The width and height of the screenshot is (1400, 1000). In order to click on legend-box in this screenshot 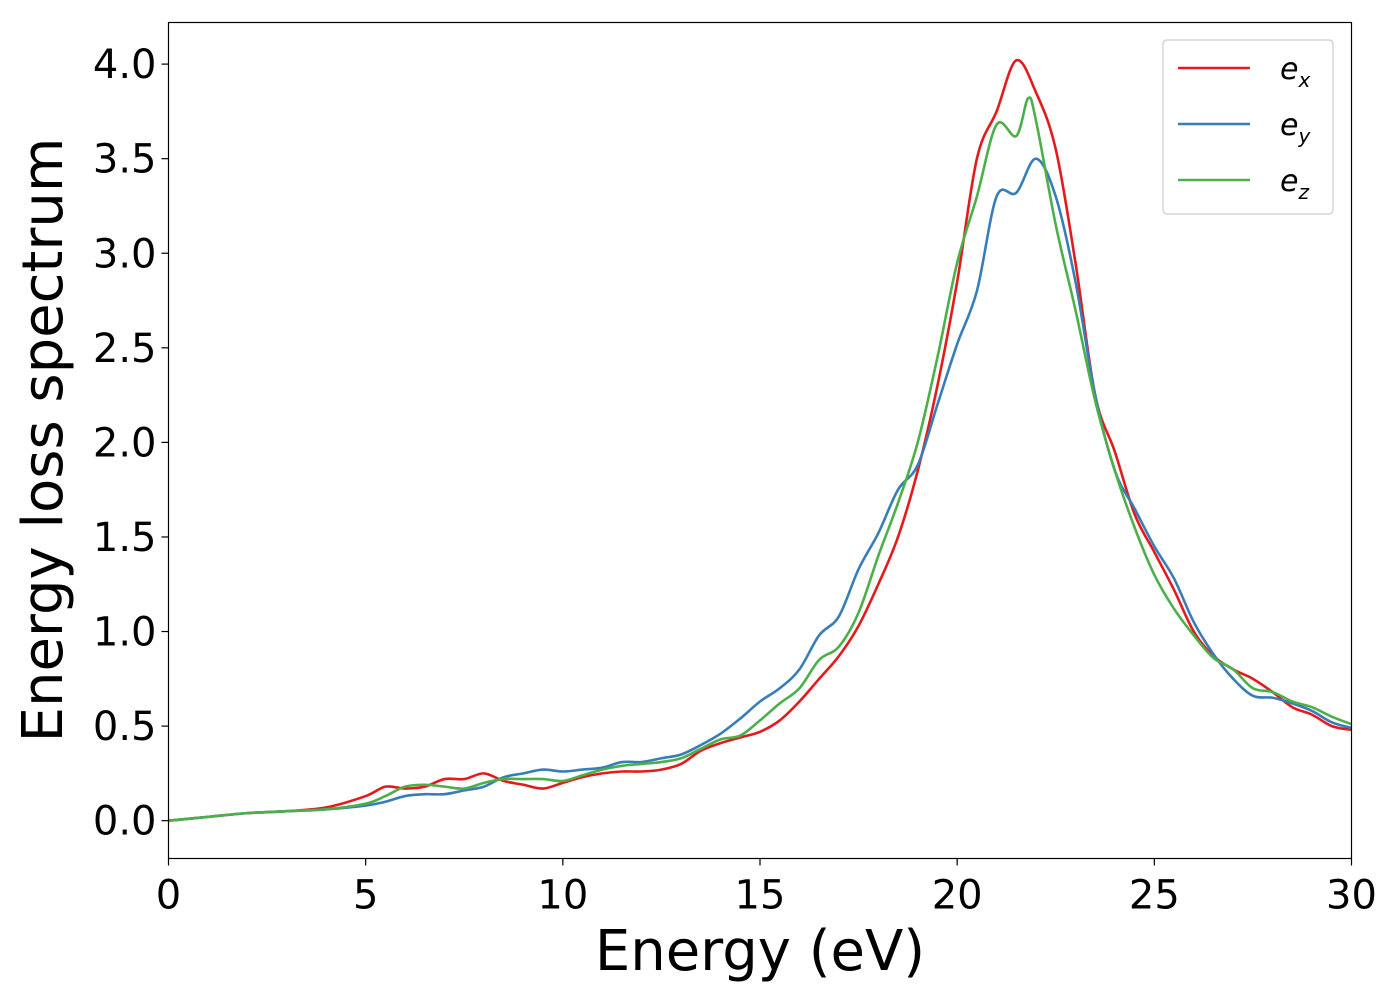, I will do `click(1248, 127)`.